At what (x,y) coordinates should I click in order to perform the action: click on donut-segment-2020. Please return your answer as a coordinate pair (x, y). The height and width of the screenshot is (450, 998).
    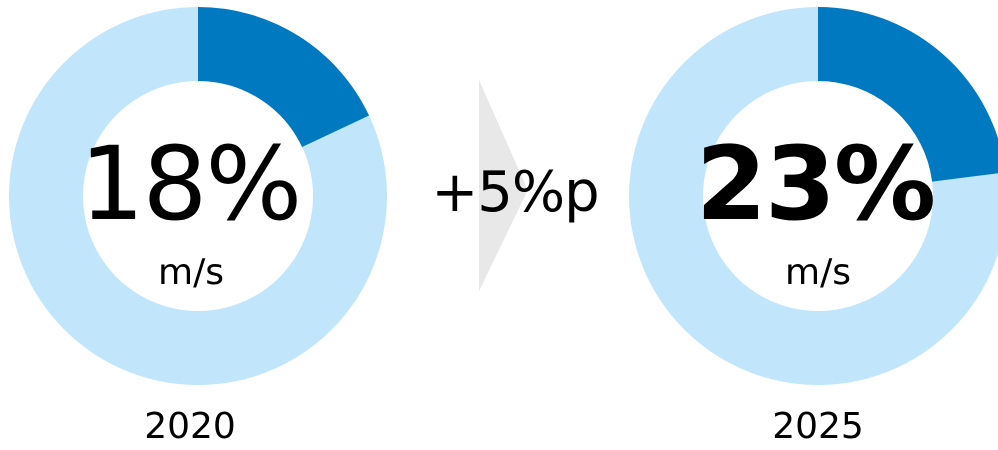
    Looking at the image, I should click on (283, 78).